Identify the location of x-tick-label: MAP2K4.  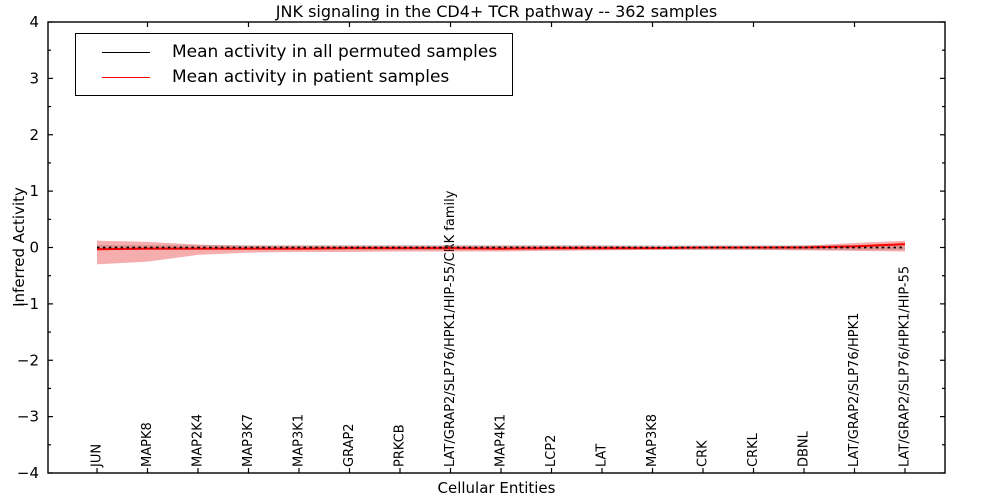
(198, 440).